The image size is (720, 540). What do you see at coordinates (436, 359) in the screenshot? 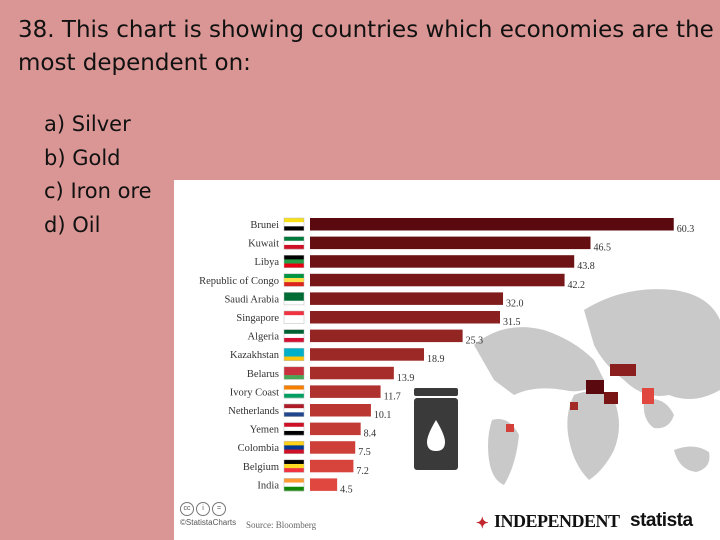
I see `value-label: 18.9` at bounding box center [436, 359].